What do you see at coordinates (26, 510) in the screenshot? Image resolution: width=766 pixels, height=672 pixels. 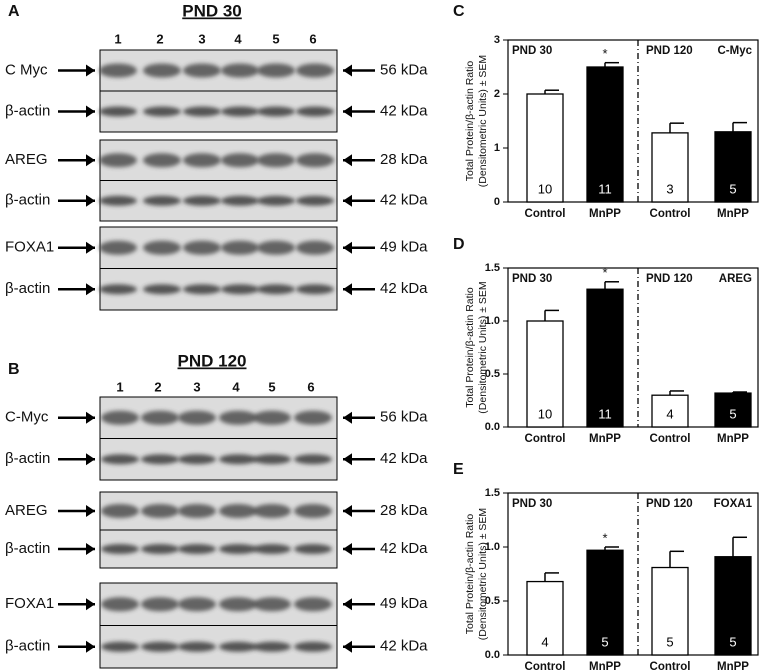 I see `protein-label: AREG` at bounding box center [26, 510].